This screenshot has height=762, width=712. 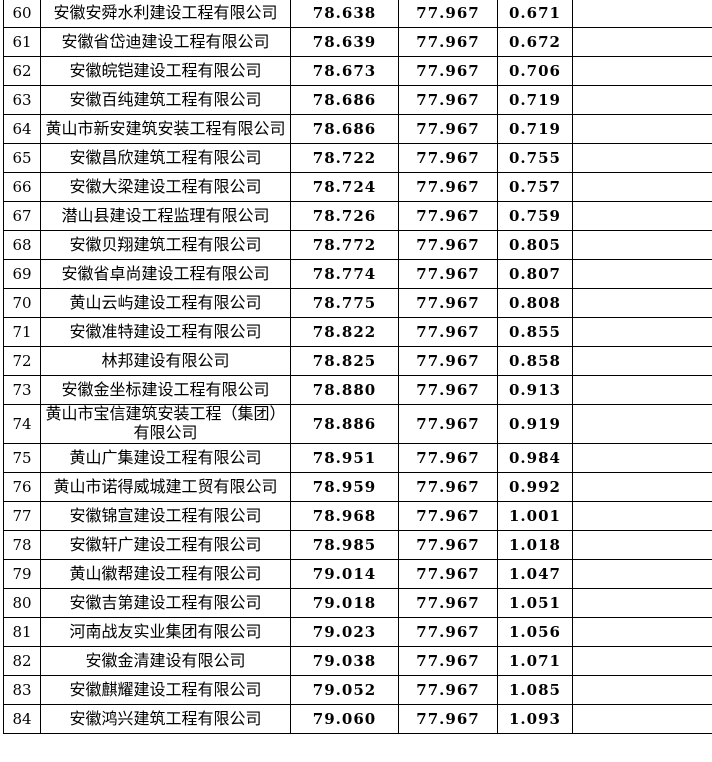 I want to click on deviation-cell: 0.984, so click(x=535, y=458).